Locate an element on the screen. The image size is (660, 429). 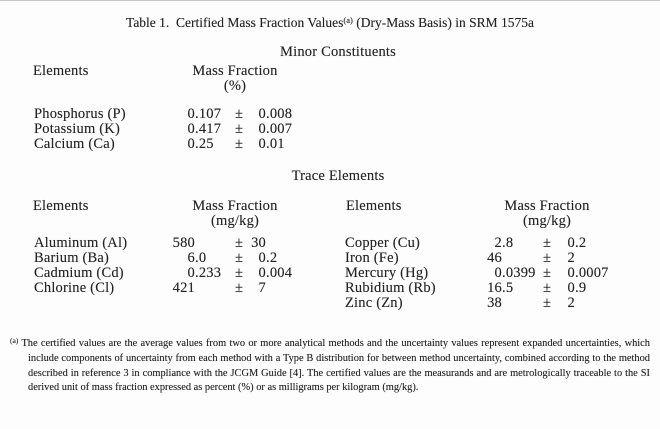
element-name: Copper (Cu) is located at coordinates (383, 243).